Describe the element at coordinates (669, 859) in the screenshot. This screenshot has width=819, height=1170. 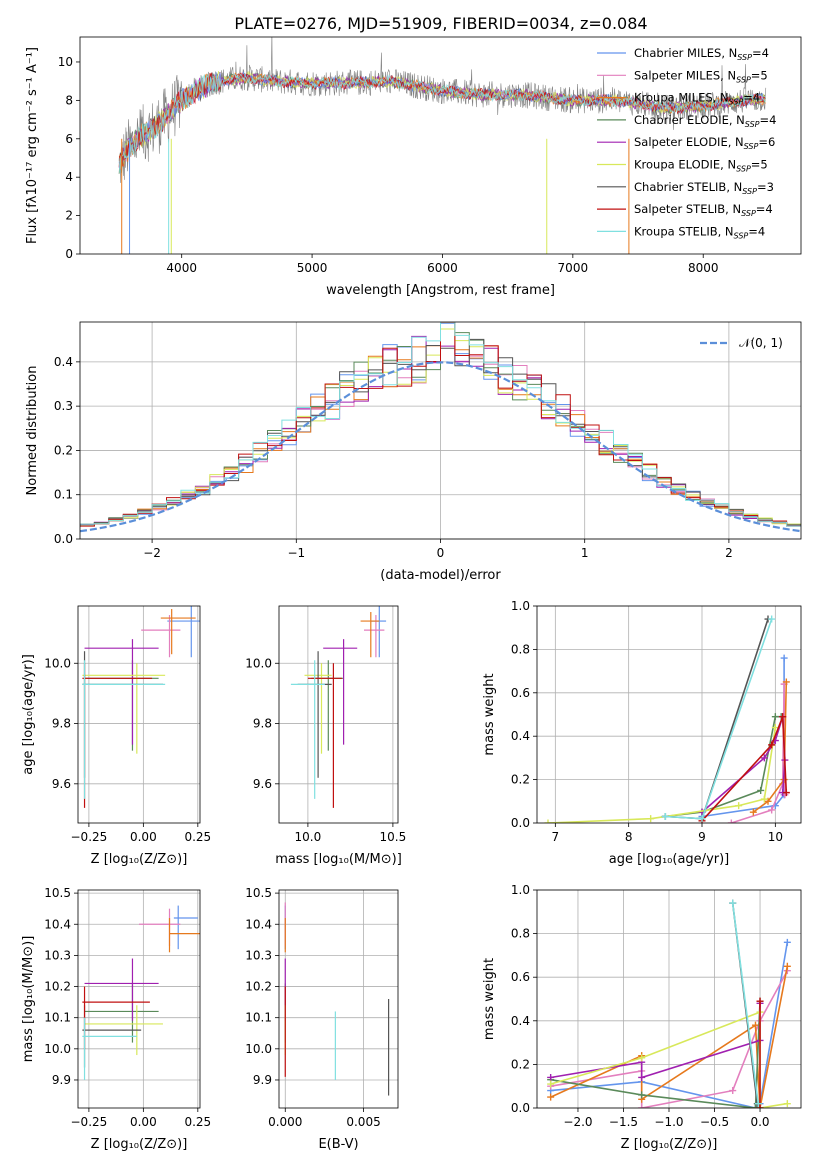
I see `x-axis-label: age [log₁₀(age/yr)]` at that location.